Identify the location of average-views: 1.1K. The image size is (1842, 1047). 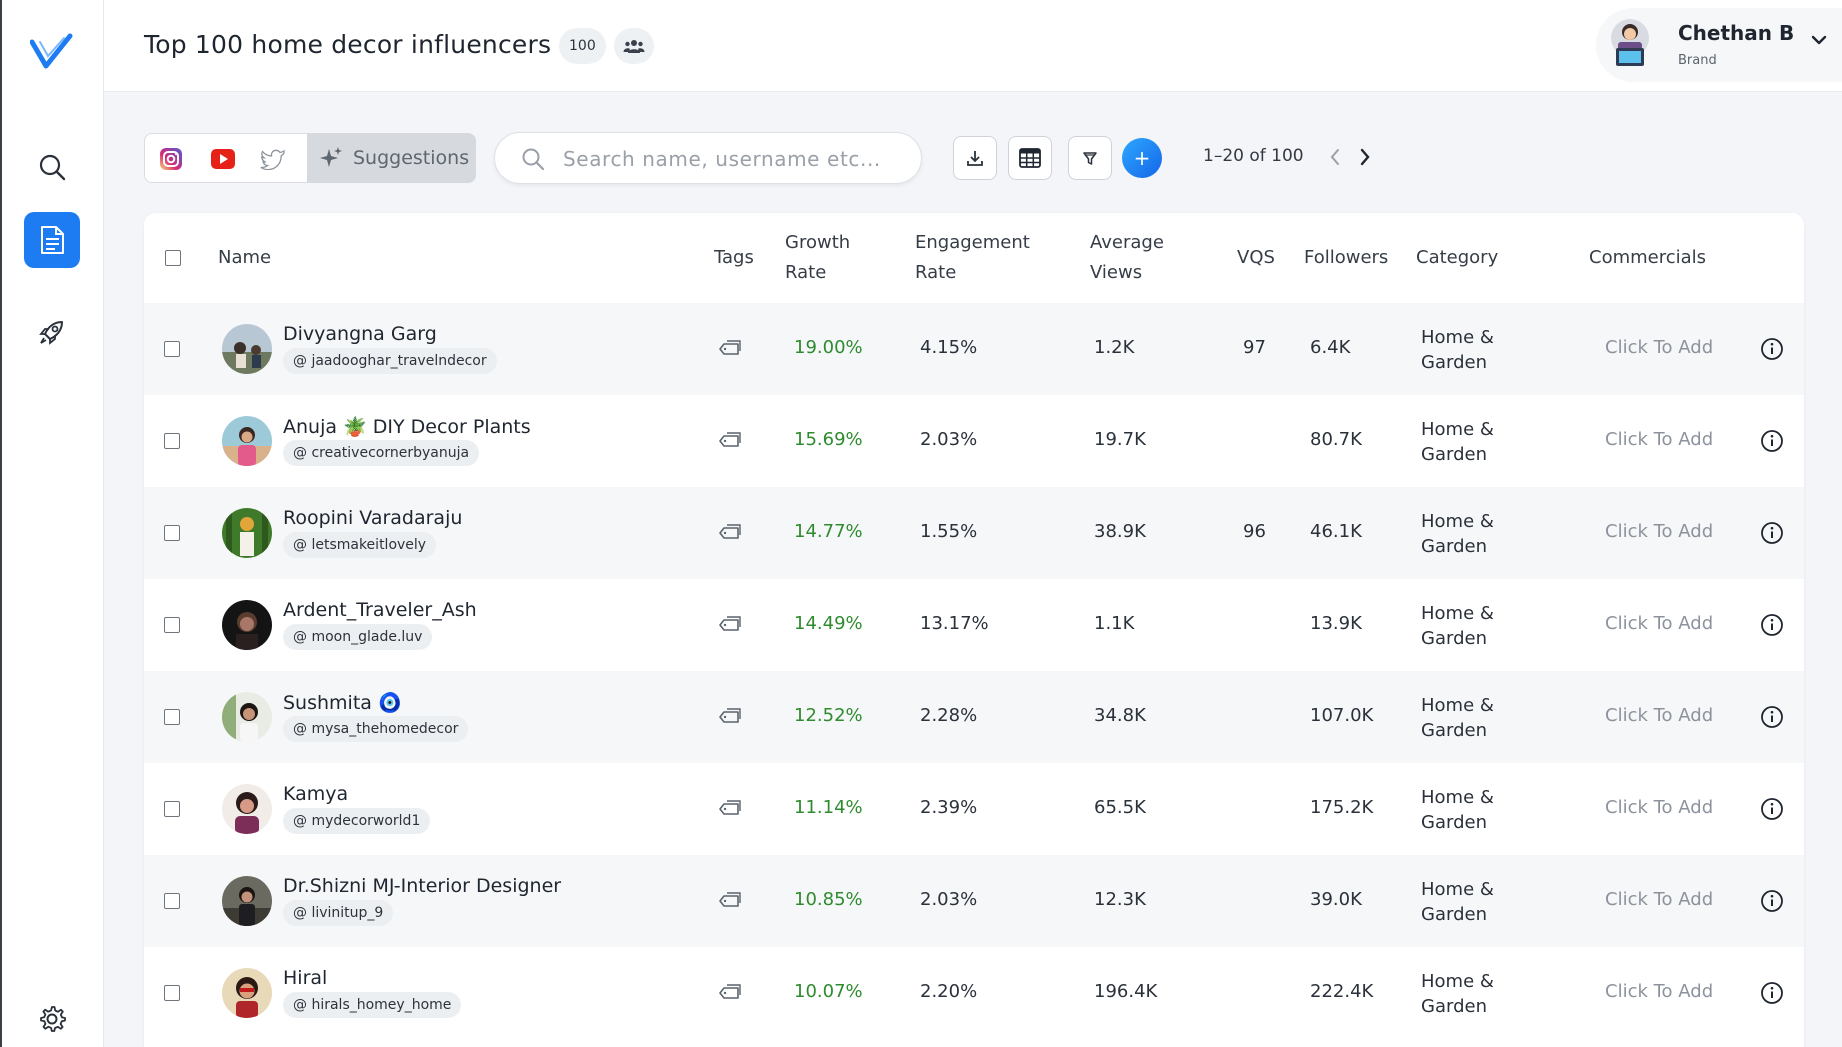
(1114, 623).